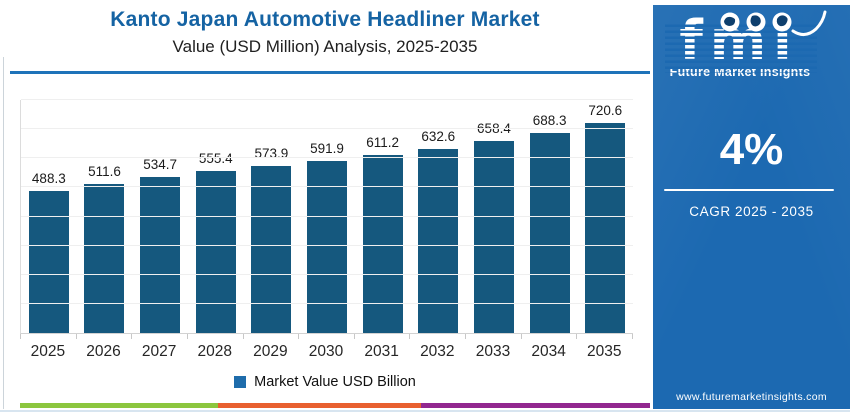 This screenshot has height=412, width=850. I want to click on bar-column-2028: 555.4, so click(216, 242).